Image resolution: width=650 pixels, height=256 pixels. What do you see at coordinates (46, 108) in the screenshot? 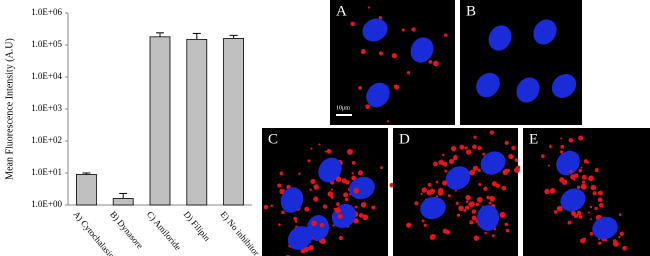
I see `y-tick-label: 1.0E+03` at bounding box center [46, 108].